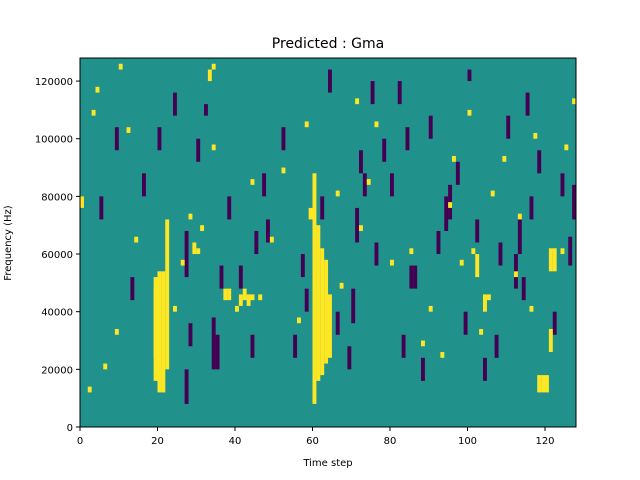 This screenshot has height=480, width=640. Describe the element at coordinates (57, 197) in the screenshot. I see `y-tick-label: 80000` at that location.